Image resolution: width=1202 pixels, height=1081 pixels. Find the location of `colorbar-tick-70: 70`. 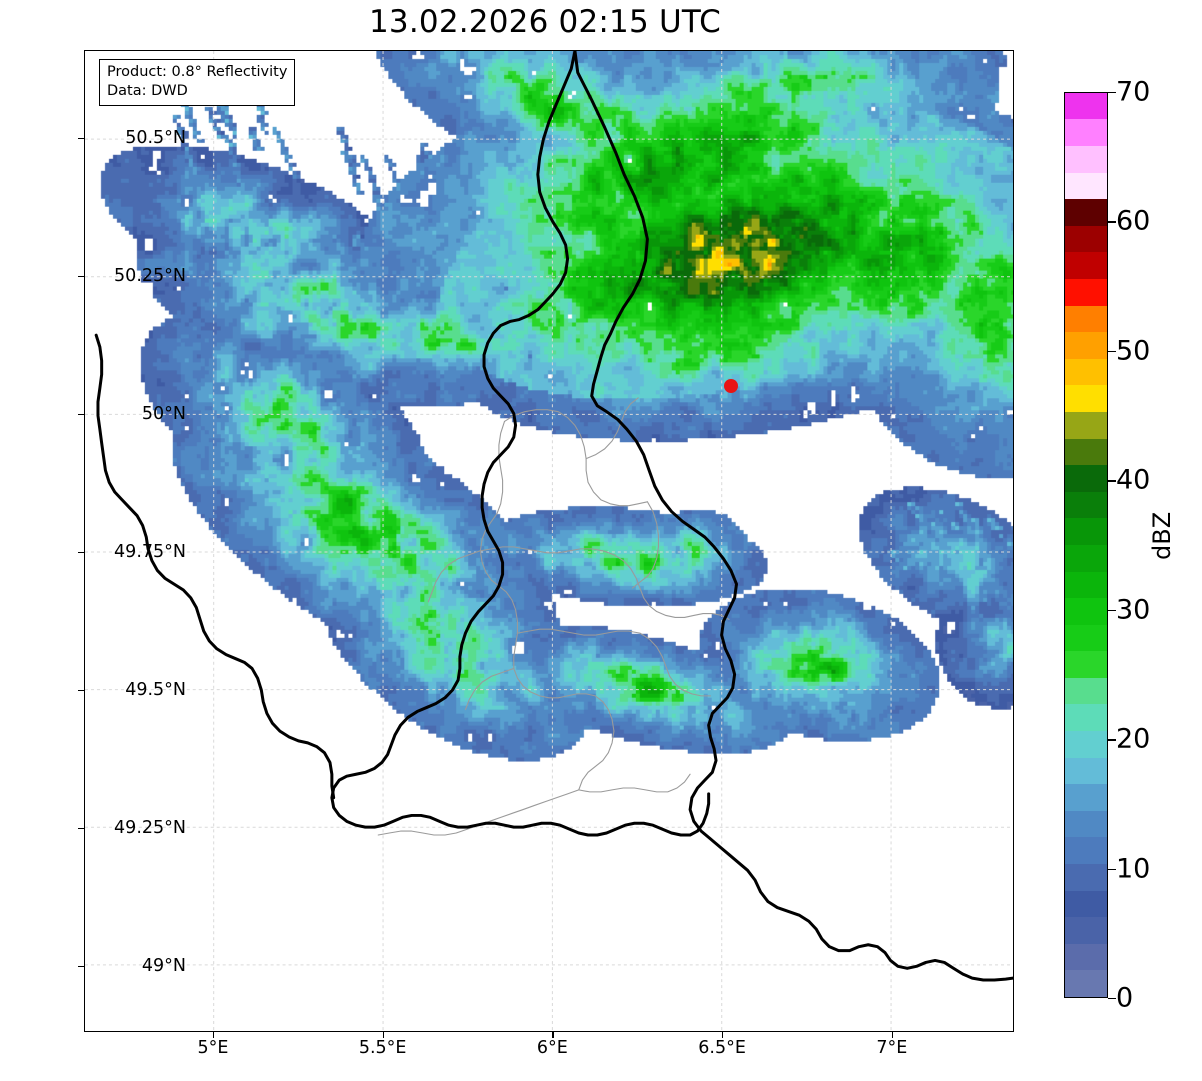

colorbar-tick-70: 70 is located at coordinates (1133, 92).